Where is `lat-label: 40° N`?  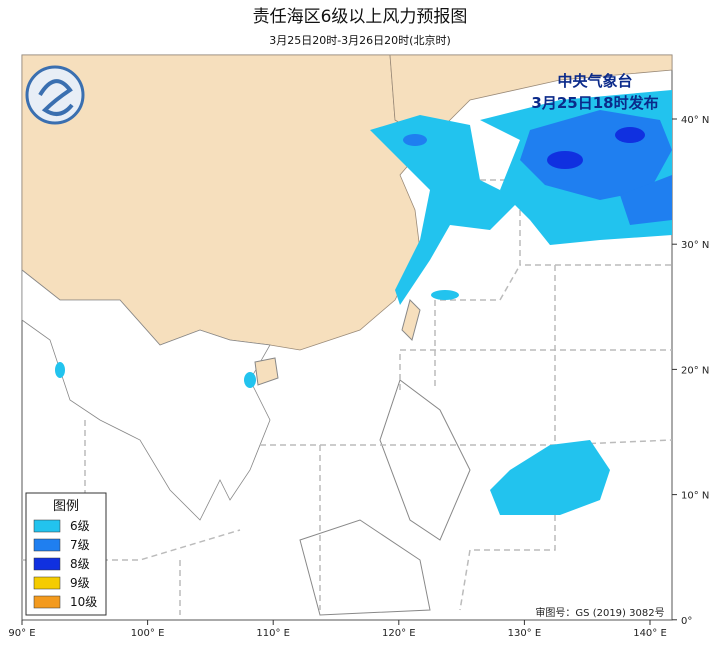
lat-label: 40° N is located at coordinates (695, 120).